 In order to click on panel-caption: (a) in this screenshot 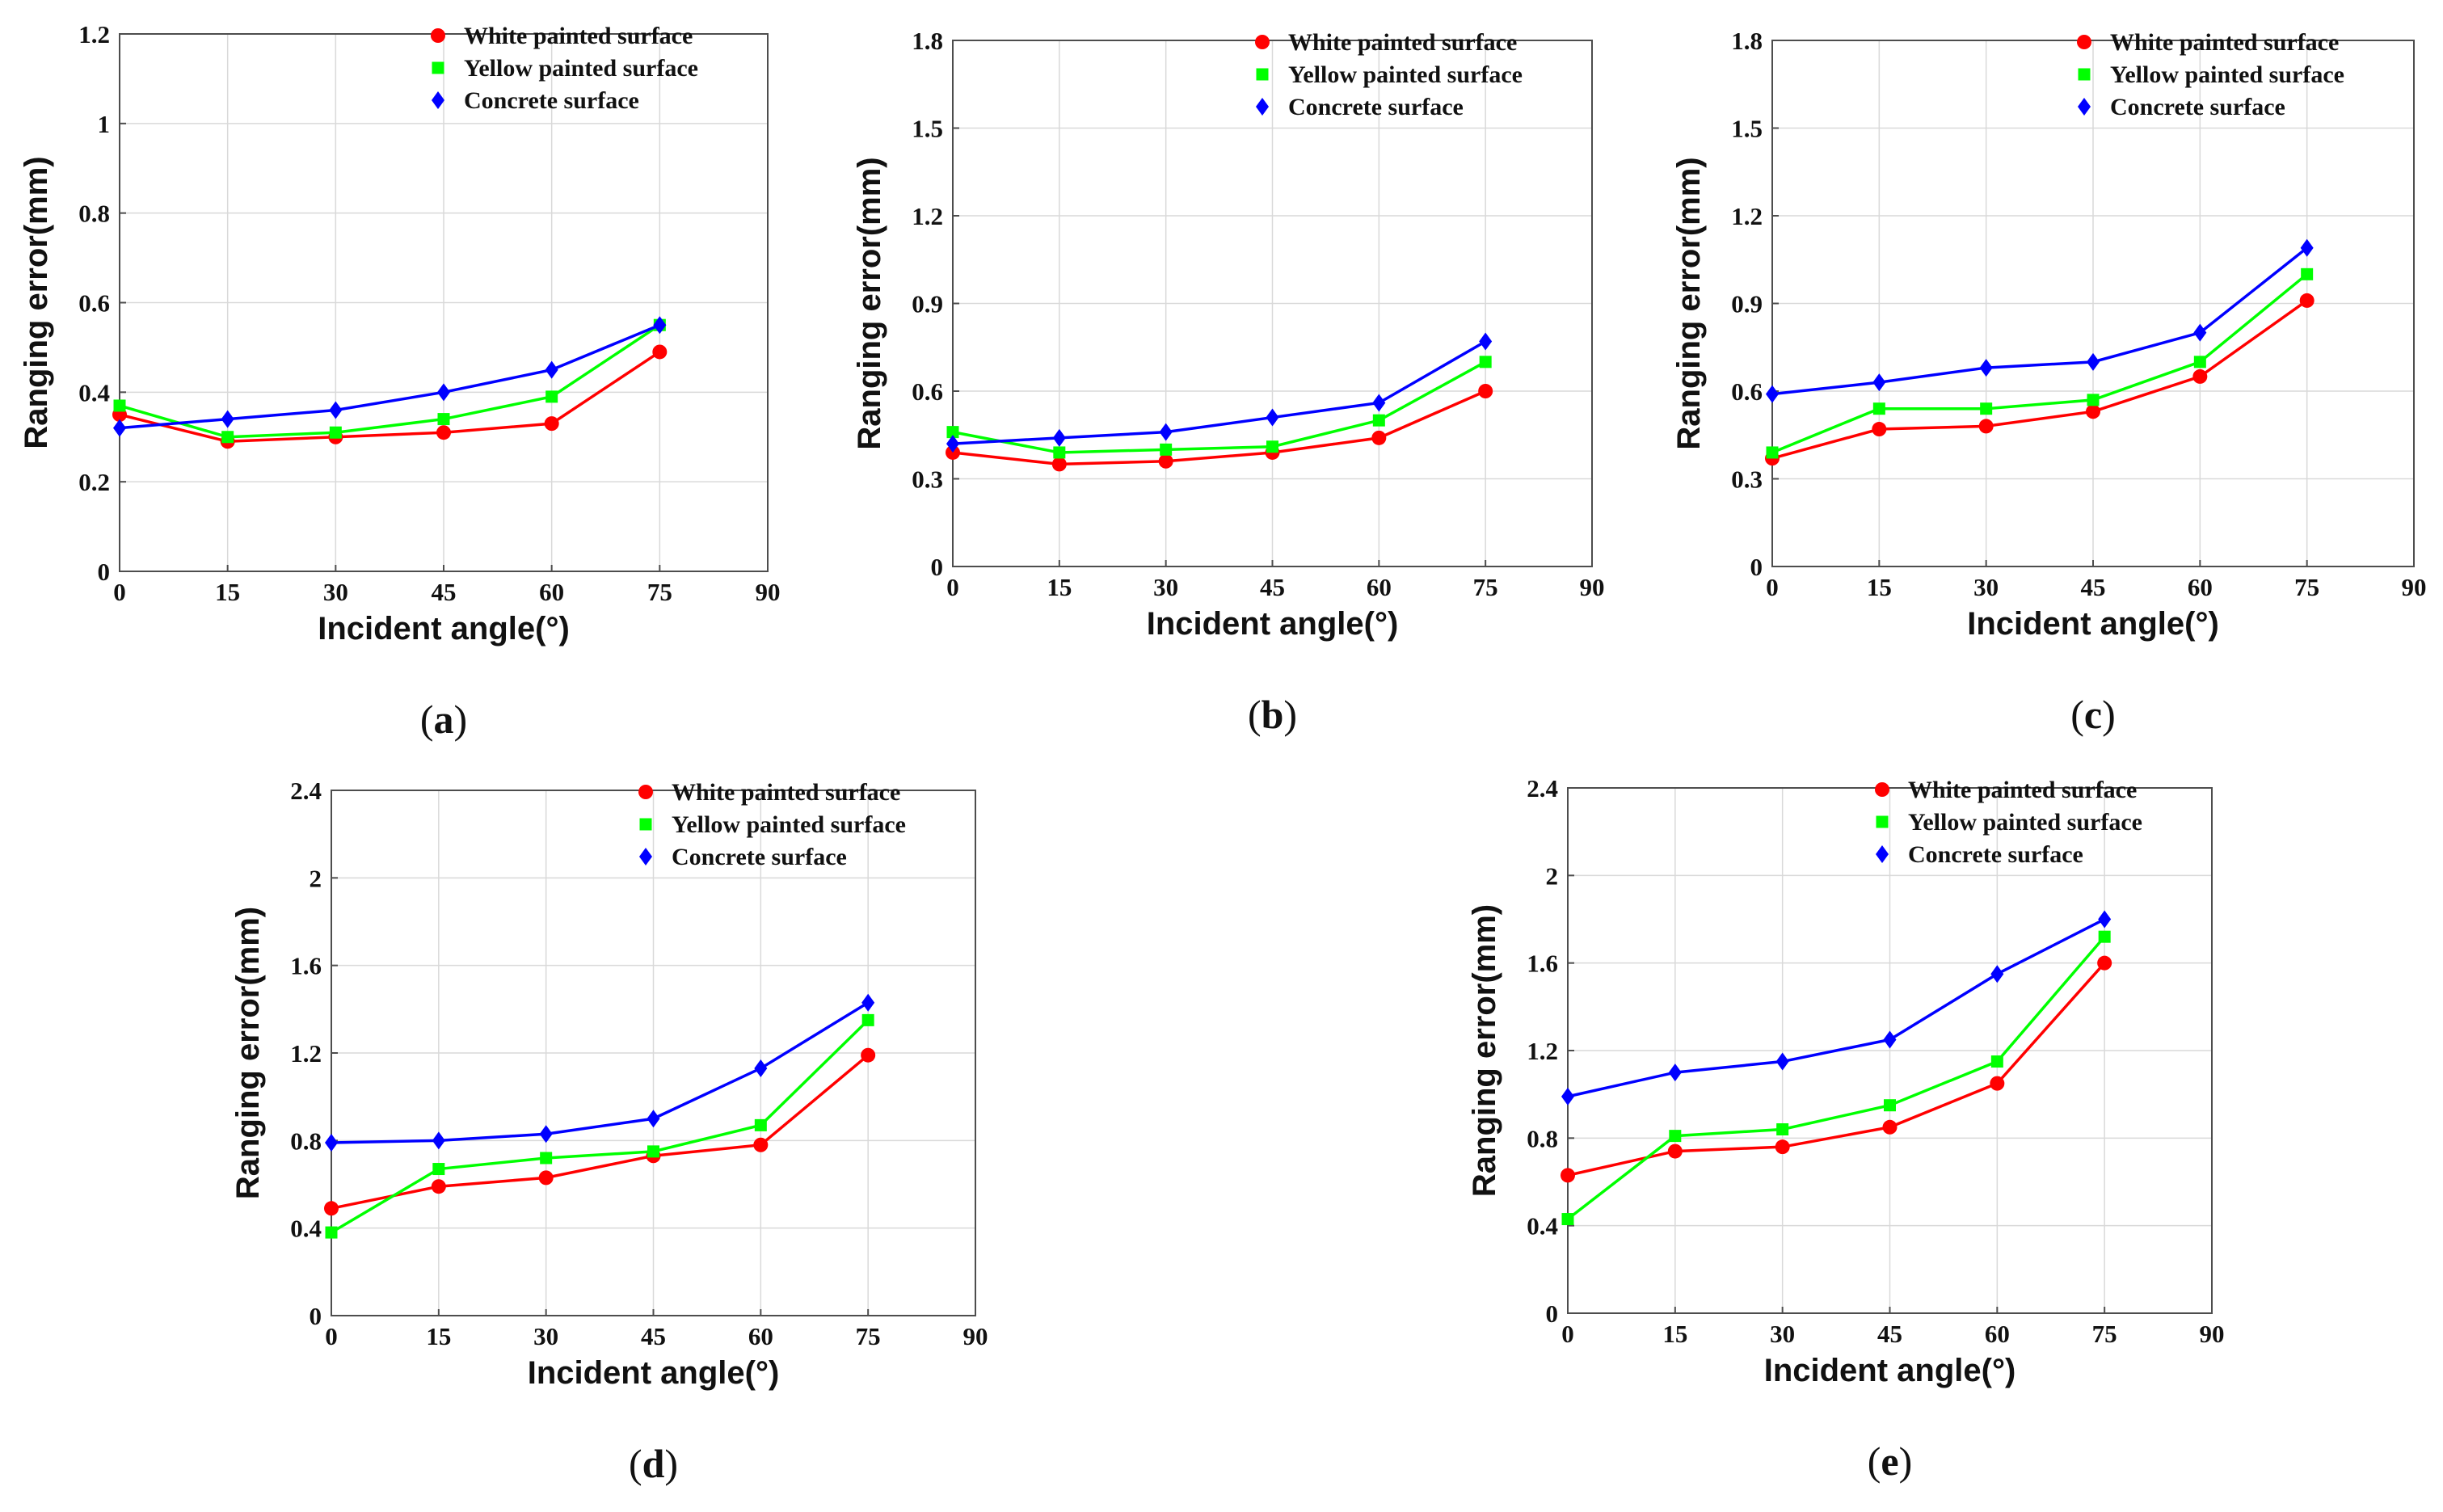, I will do `click(443, 719)`.